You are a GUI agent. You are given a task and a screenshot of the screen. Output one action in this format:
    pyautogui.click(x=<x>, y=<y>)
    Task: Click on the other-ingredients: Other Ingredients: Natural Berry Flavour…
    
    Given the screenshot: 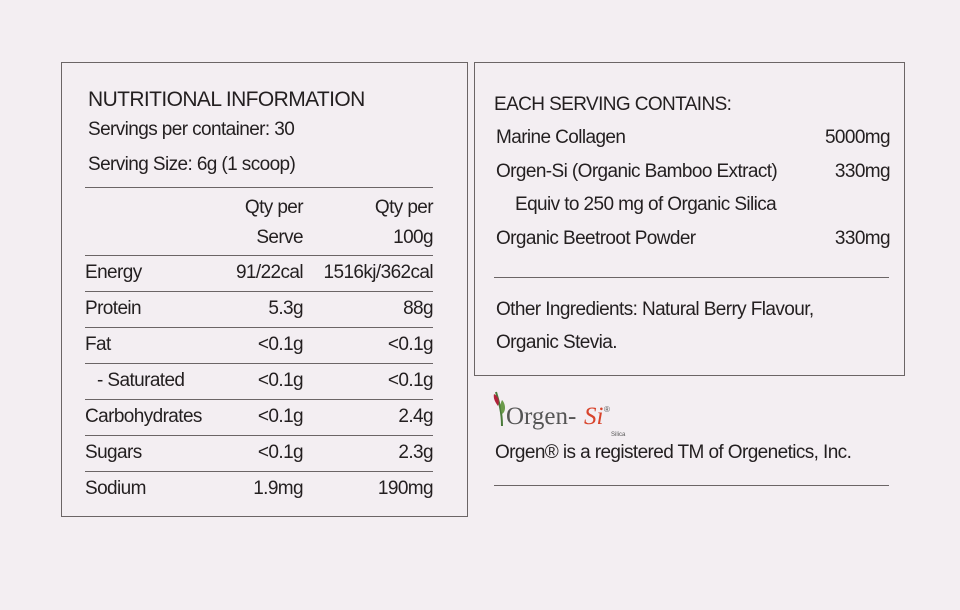 What is the action you would take?
    pyautogui.click(x=655, y=309)
    